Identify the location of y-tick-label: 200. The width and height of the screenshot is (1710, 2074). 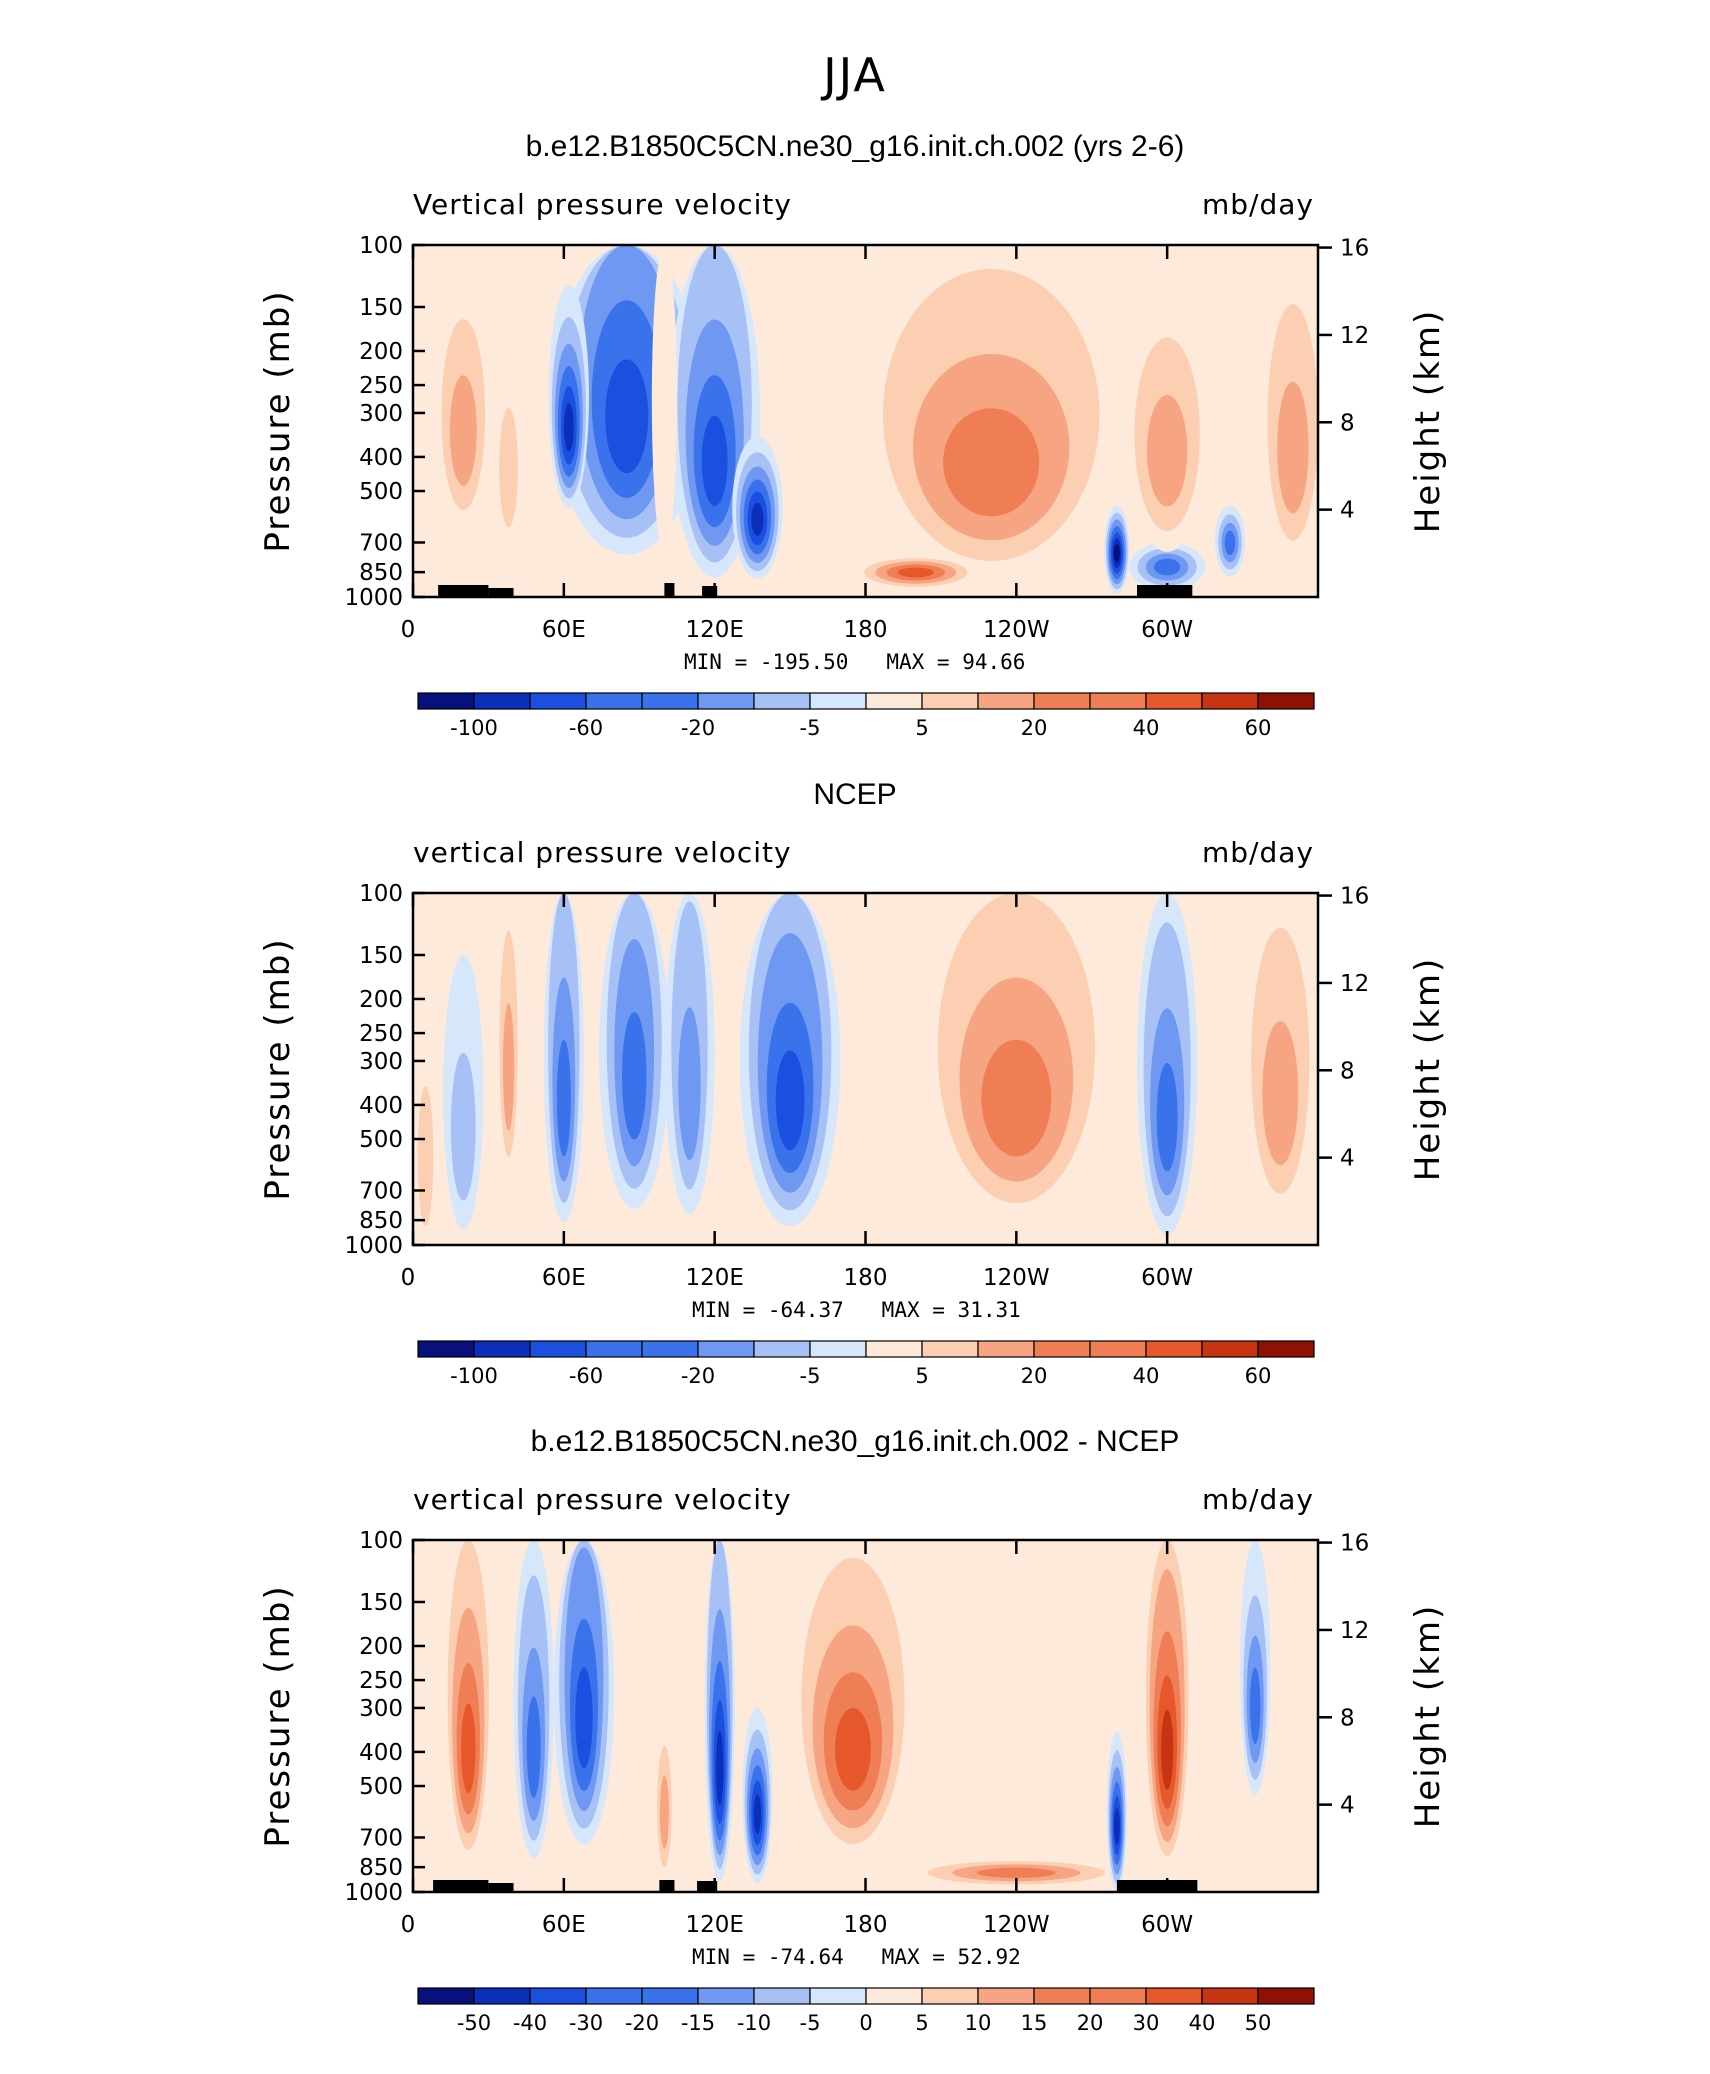
(381, 1647).